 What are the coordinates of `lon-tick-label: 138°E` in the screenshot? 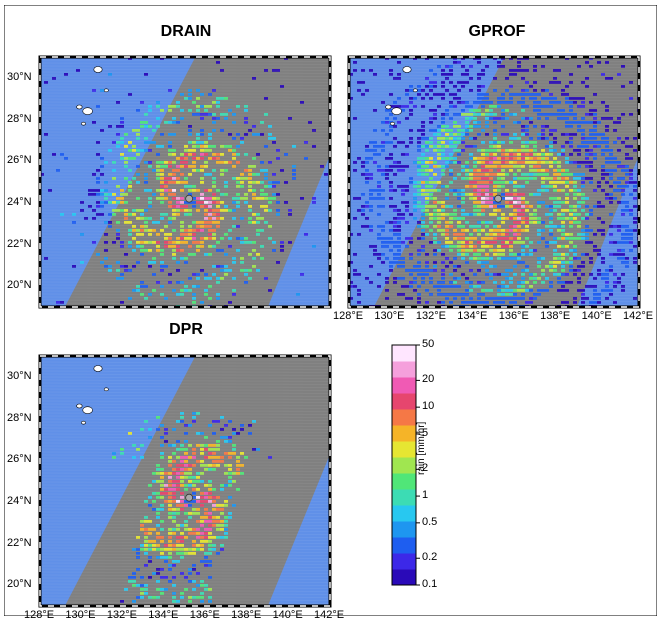 It's located at (555, 316).